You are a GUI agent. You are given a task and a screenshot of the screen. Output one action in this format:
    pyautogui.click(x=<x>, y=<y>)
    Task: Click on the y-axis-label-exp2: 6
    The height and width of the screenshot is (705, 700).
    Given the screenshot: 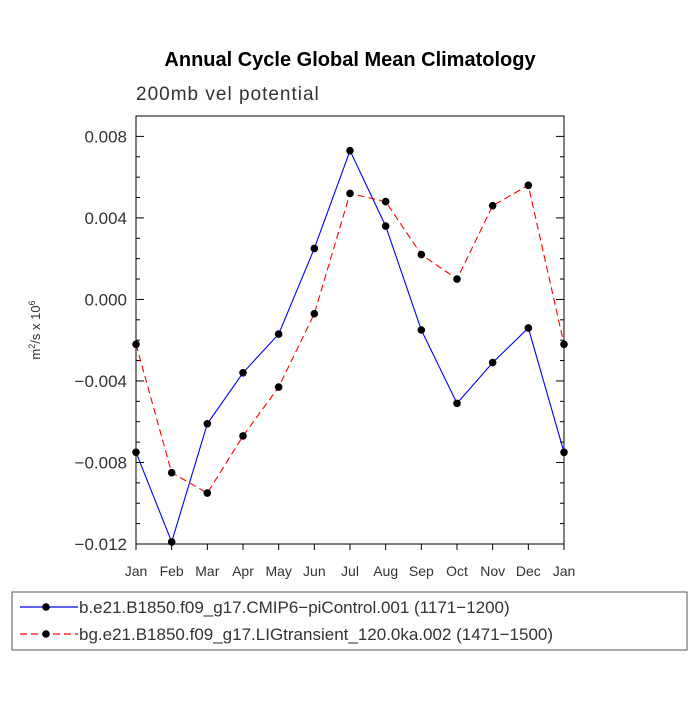 What is the action you would take?
    pyautogui.click(x=32, y=302)
    